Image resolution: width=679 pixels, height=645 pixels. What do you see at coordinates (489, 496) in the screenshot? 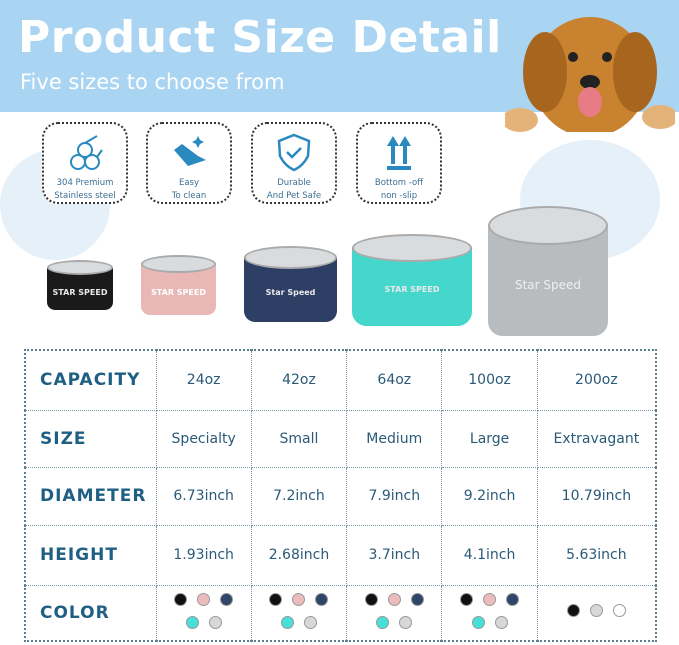
I see `table-cell: 9.2inch` at bounding box center [489, 496].